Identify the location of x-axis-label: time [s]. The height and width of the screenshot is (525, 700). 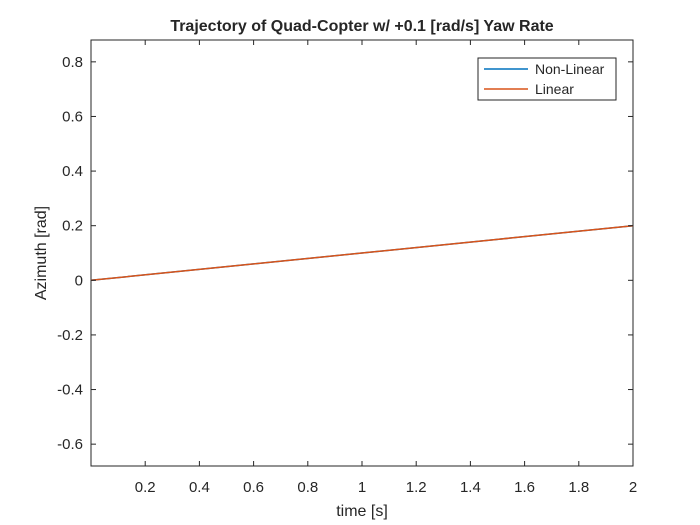
(362, 511).